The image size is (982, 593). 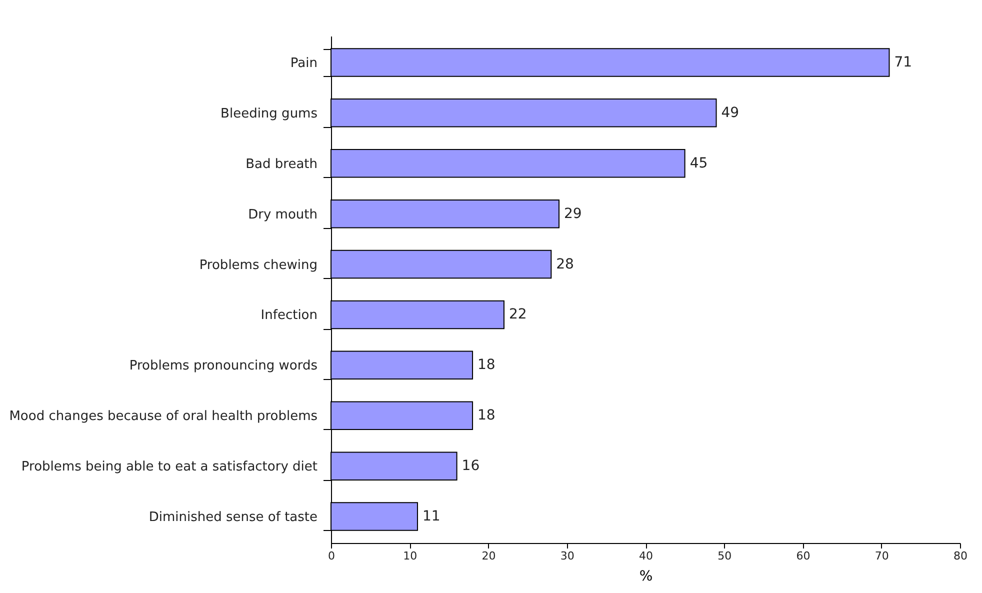 What do you see at coordinates (573, 214) in the screenshot?
I see `data-label: 29` at bounding box center [573, 214].